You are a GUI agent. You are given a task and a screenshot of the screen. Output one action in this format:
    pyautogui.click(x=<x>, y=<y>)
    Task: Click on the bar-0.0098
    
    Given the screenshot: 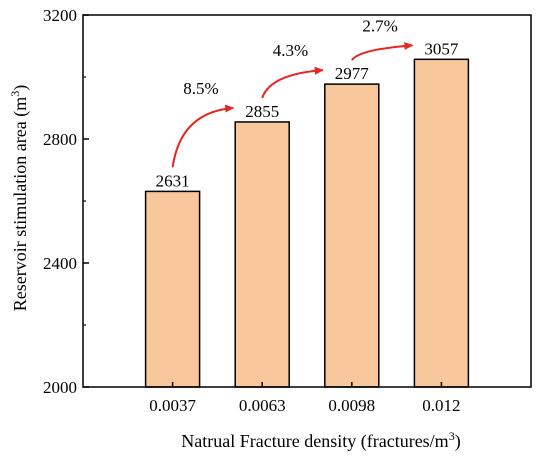 What is the action you would take?
    pyautogui.click(x=352, y=235)
    